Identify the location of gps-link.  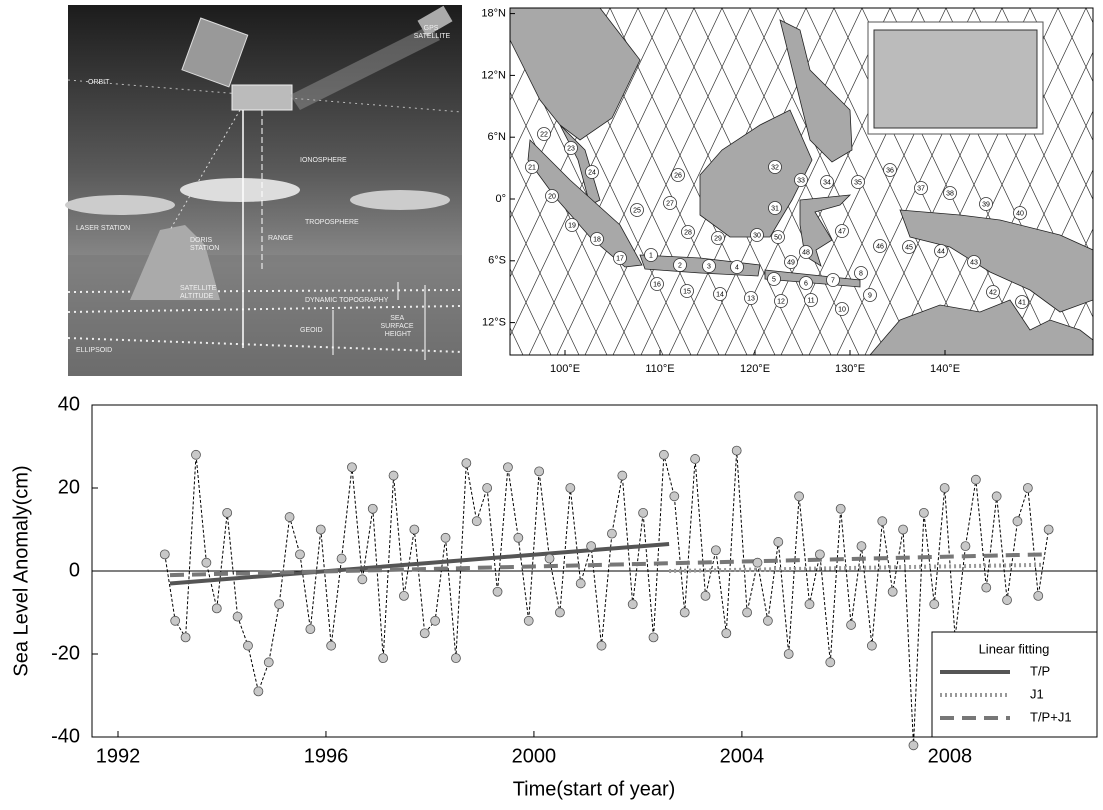
(365, 67).